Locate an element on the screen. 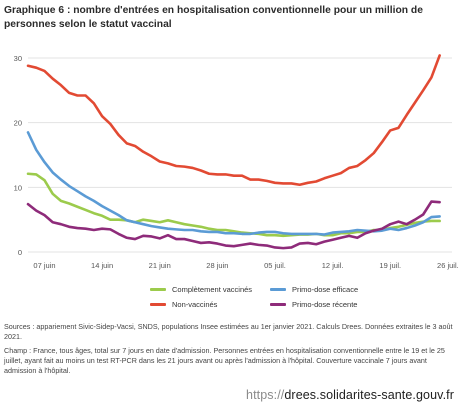 This screenshot has width=460, height=411. legend-item-complete: Complètement vaccinés is located at coordinates (201, 289).